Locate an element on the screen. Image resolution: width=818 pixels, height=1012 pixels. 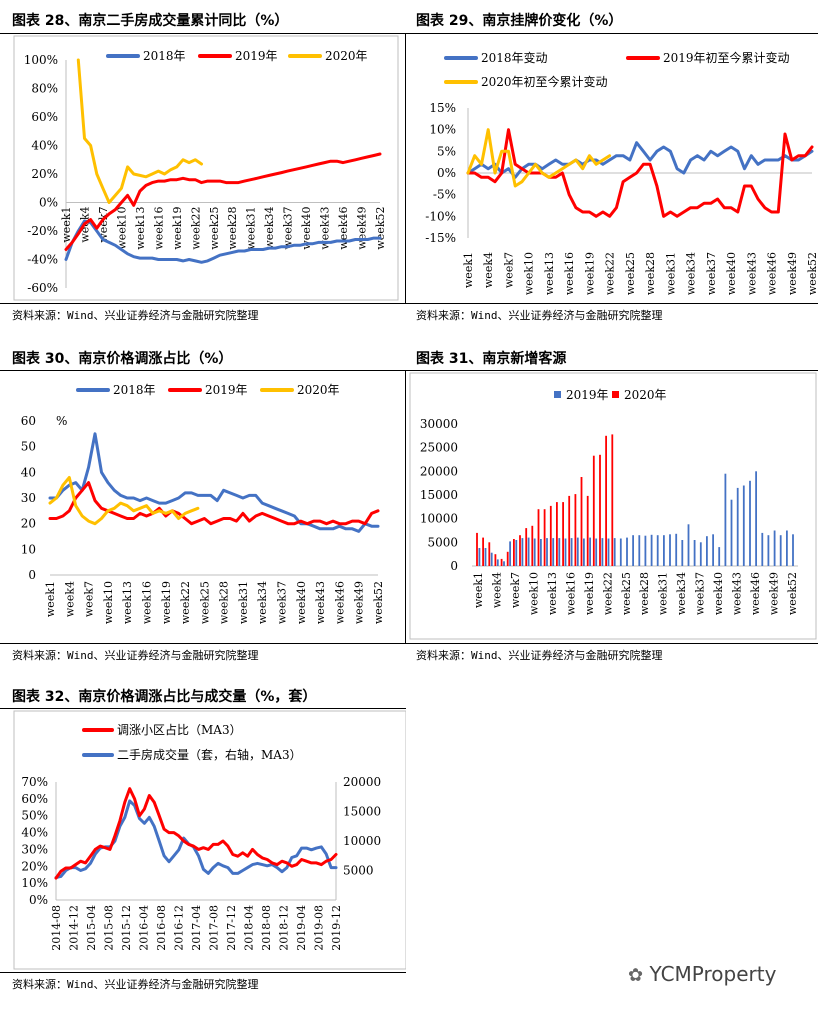
bar-2019年-week28 is located at coordinates (645, 550).